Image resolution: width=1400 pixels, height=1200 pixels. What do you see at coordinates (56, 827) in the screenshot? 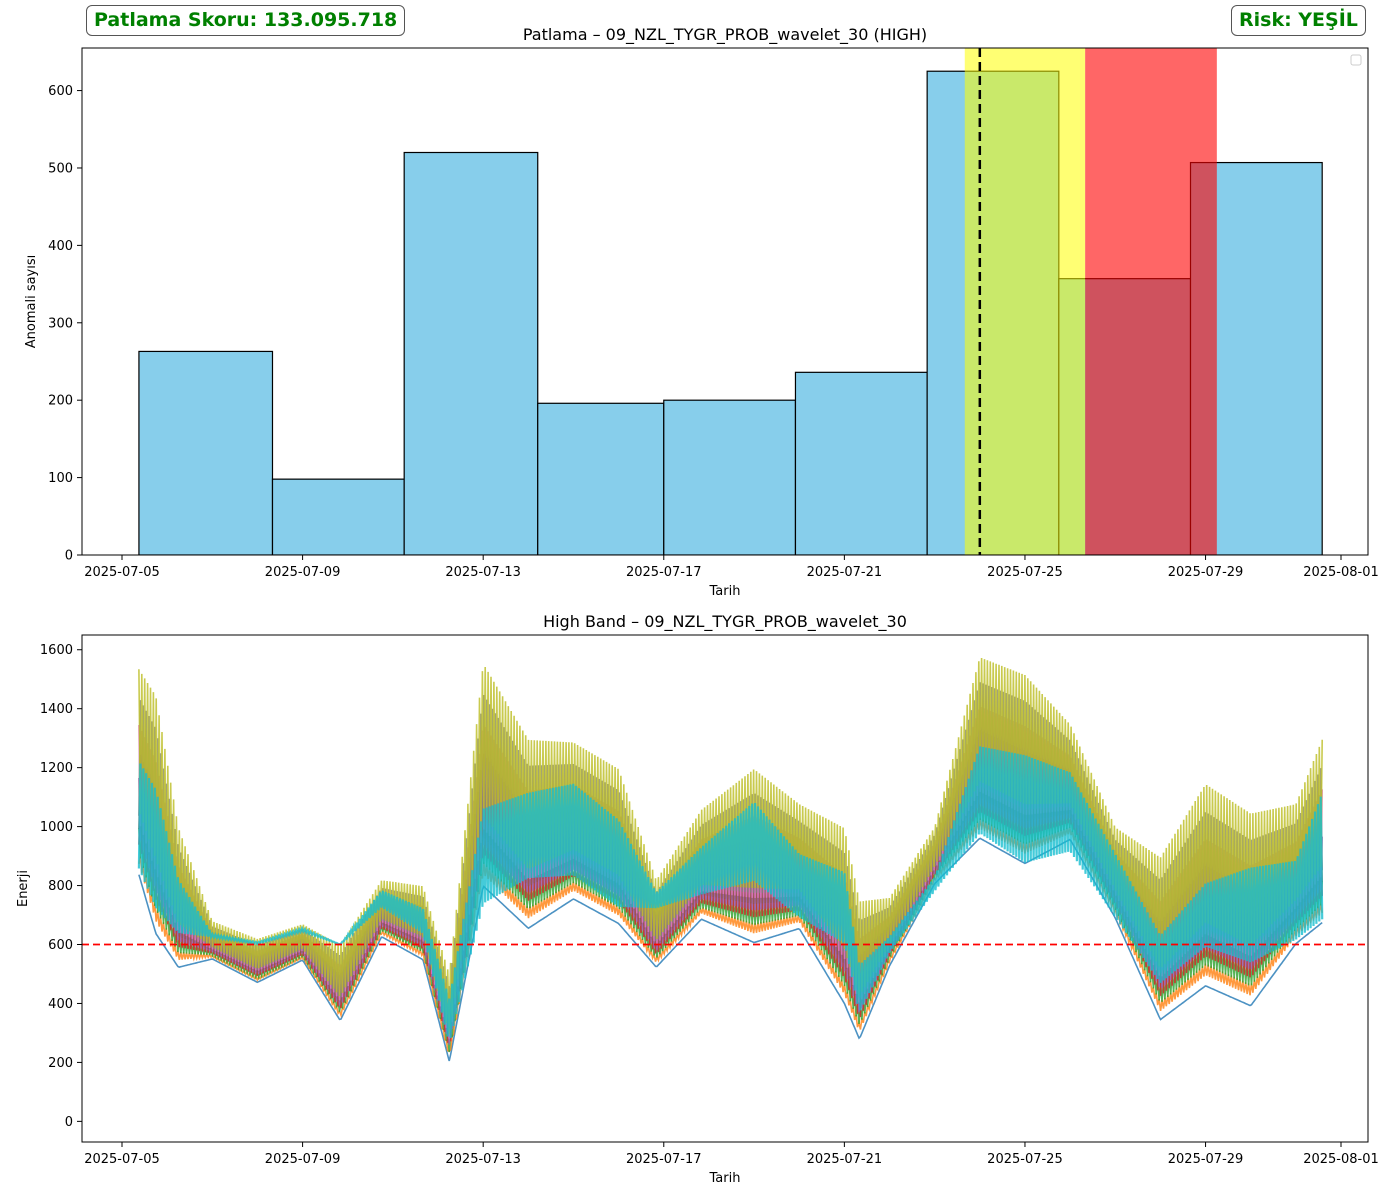
I see `y-tick-label: 1000` at bounding box center [56, 827].